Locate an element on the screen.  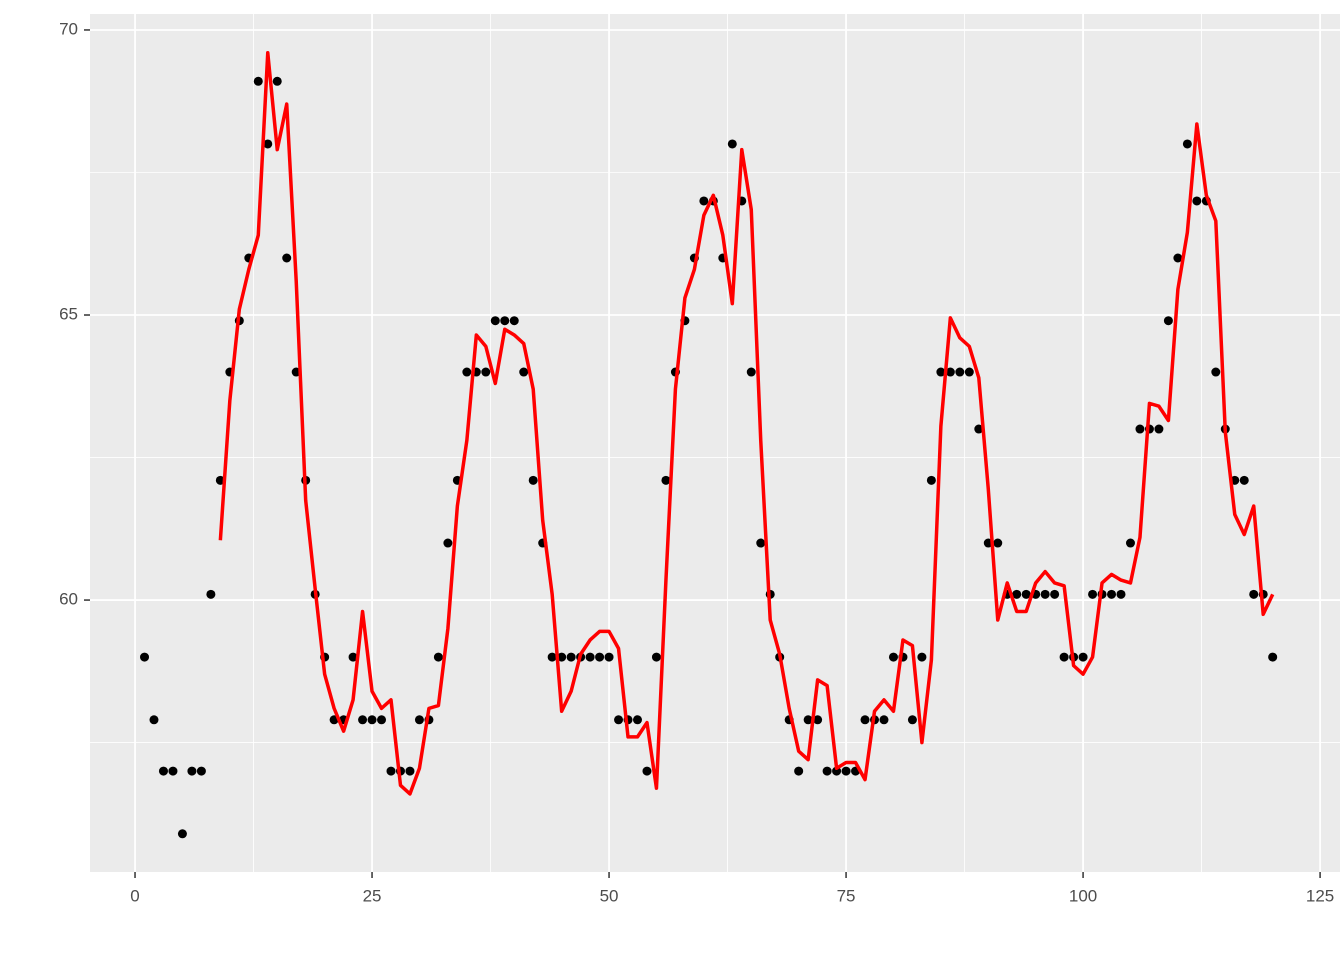
x-tick-label: 75 is located at coordinates (846, 895).